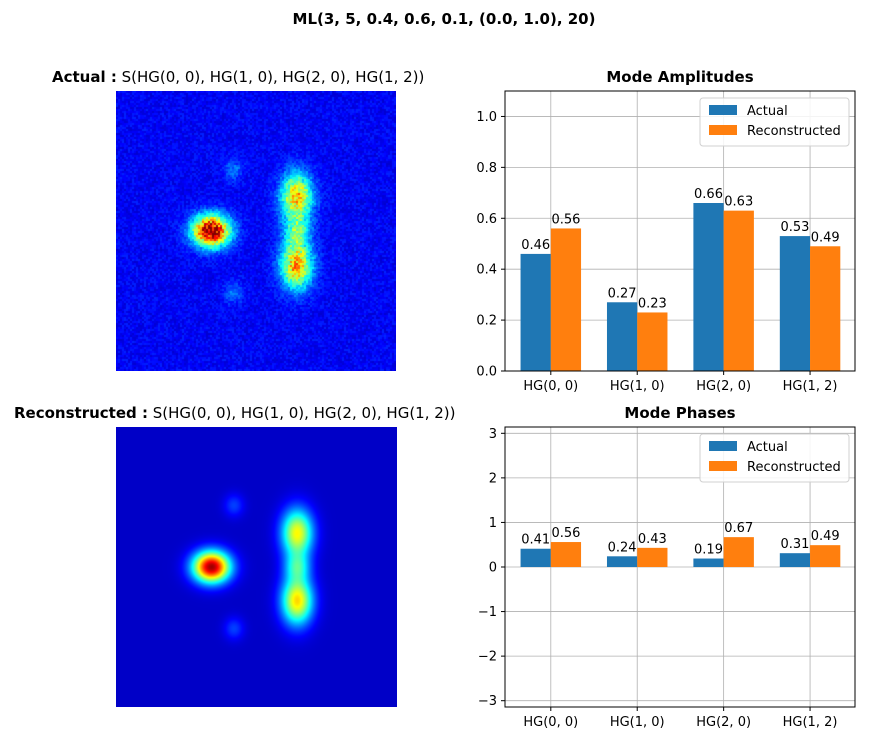 This screenshot has width=888, height=748. Describe the element at coordinates (810, 722) in the screenshot. I see `phases-xtick-label: HG(1, 2)` at that location.